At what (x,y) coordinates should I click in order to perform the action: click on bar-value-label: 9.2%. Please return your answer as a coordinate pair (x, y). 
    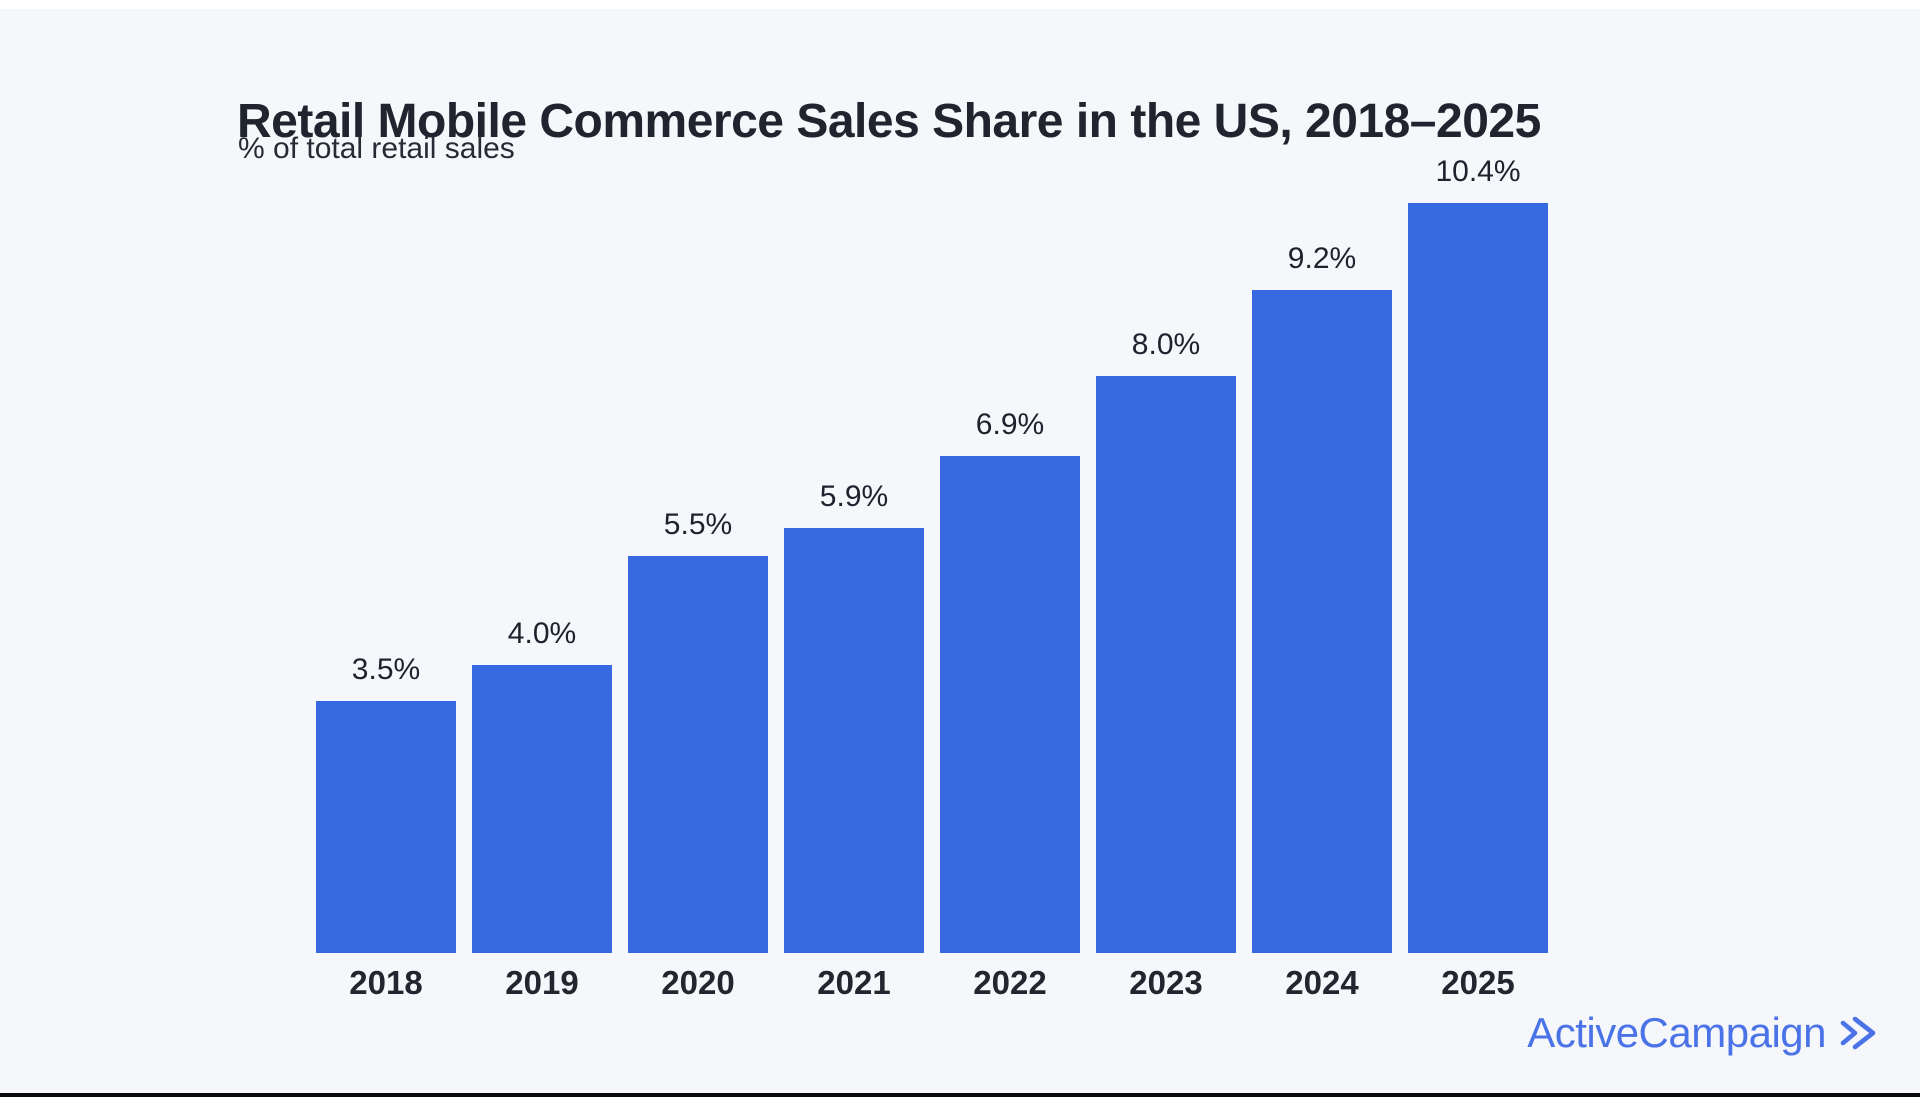
    Looking at the image, I should click on (1322, 258).